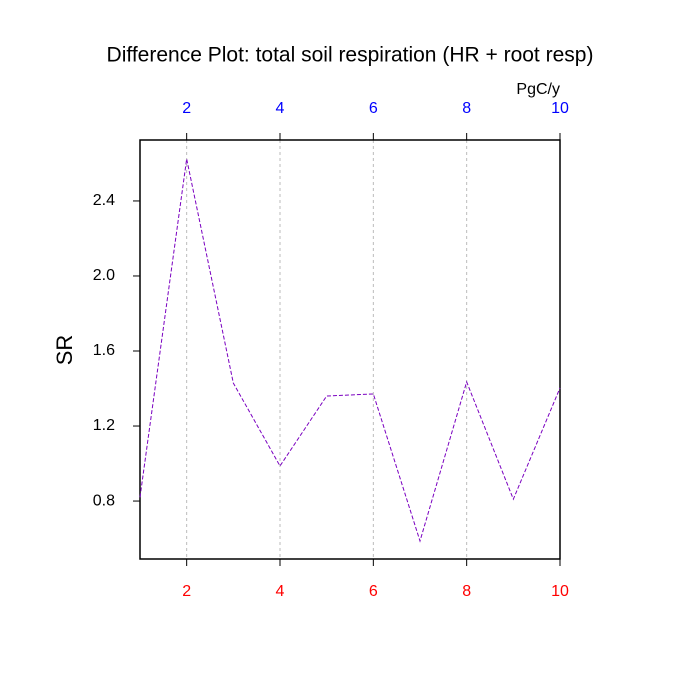 This screenshot has width=700, height=700. Describe the element at coordinates (104, 275) in the screenshot. I see `y-tick-label: 2.0` at that location.